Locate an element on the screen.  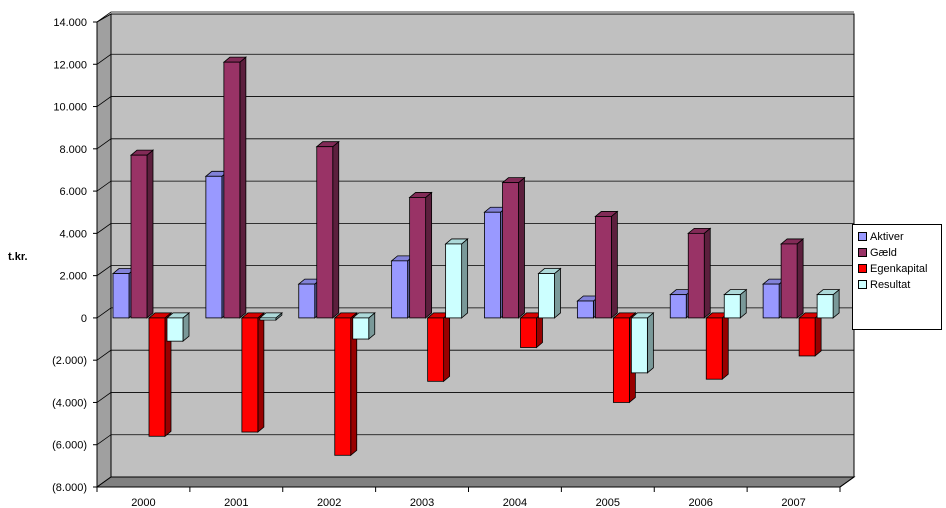
floor is located at coordinates (475, 482).